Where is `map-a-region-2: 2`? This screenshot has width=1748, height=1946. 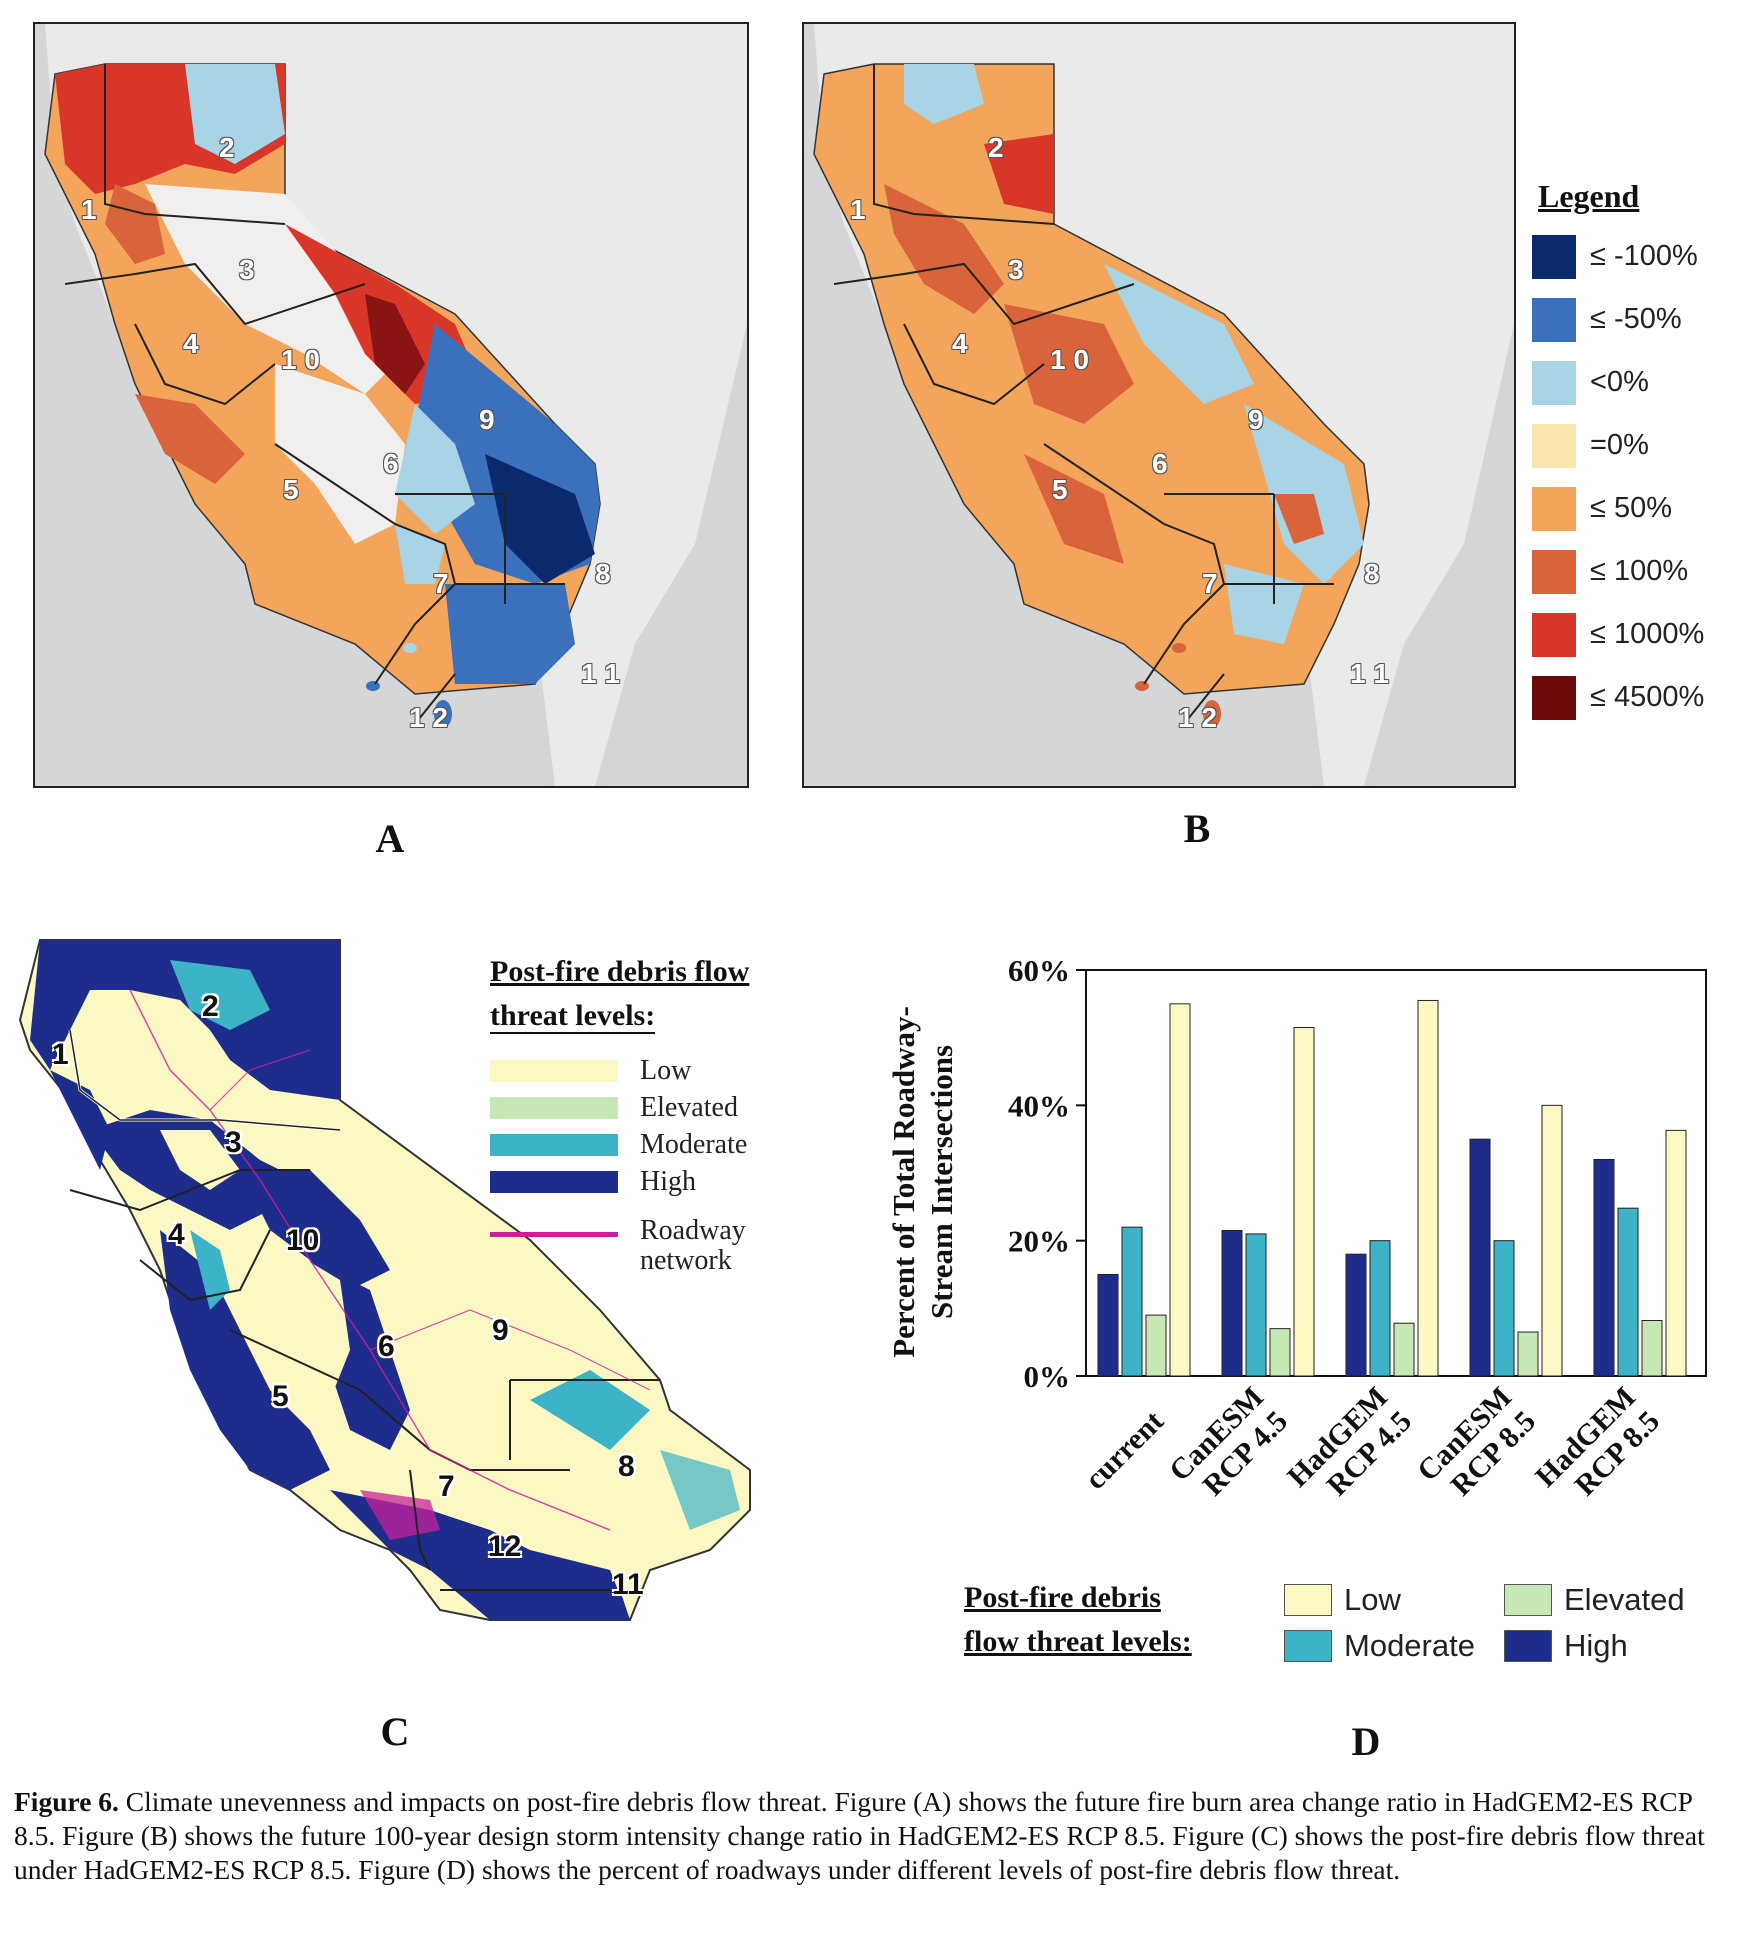
map-a-region-2: 2 is located at coordinates (227, 147).